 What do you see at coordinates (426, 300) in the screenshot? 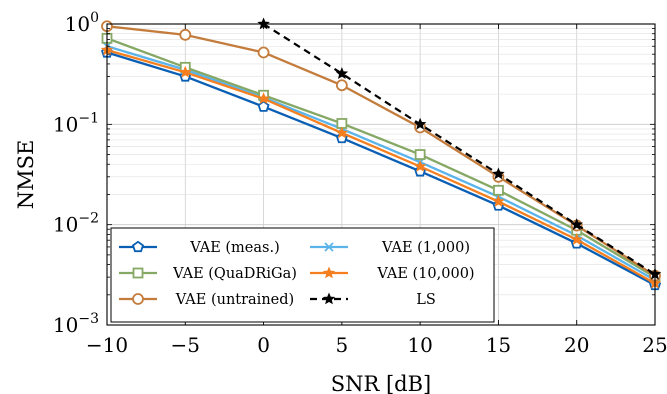
I see `legend-label: LS` at bounding box center [426, 300].